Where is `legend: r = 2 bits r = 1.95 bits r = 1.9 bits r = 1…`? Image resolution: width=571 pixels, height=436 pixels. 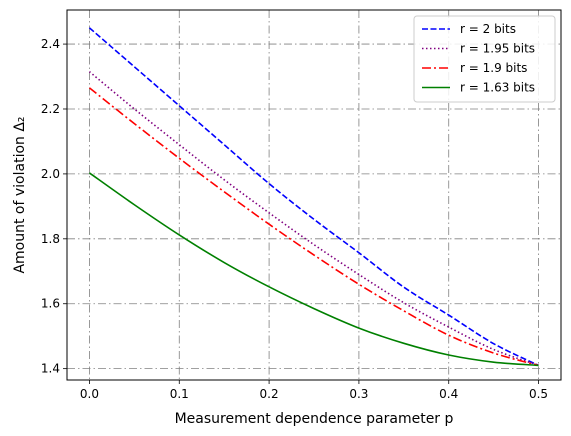
legend: r = 2 bits r = 1.95 bits r = 1.9 bits r = 1… is located at coordinates (484, 59).